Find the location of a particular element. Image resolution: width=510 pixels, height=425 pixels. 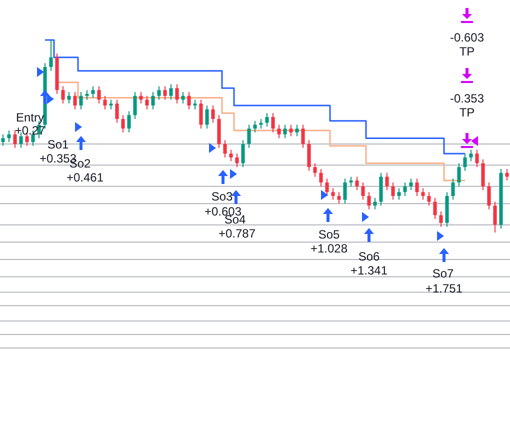

annotation: -0.603 is located at coordinates (467, 37).